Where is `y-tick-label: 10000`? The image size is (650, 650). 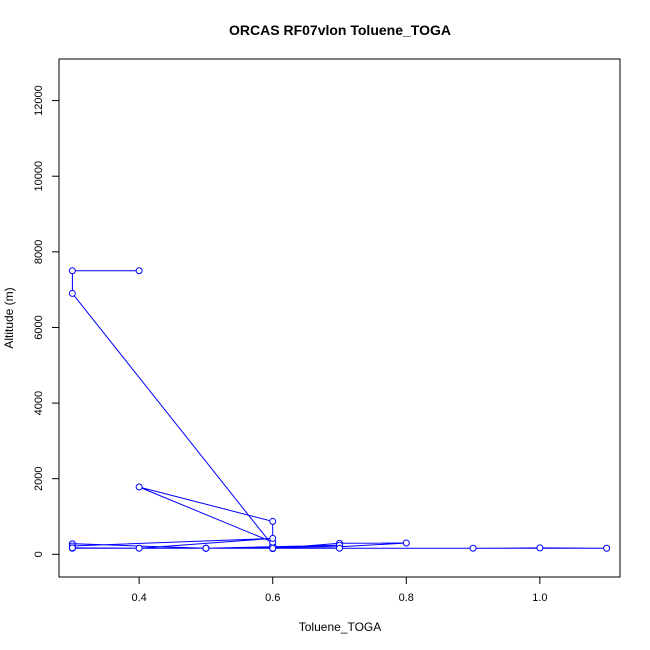
y-tick-label: 10000 is located at coordinates (39, 176).